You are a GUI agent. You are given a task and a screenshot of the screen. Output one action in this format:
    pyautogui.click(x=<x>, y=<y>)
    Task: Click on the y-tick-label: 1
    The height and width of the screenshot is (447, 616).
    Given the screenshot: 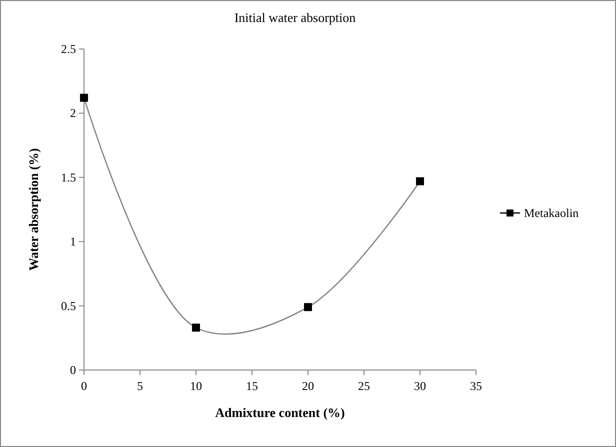 What is the action you would take?
    pyautogui.click(x=73, y=241)
    